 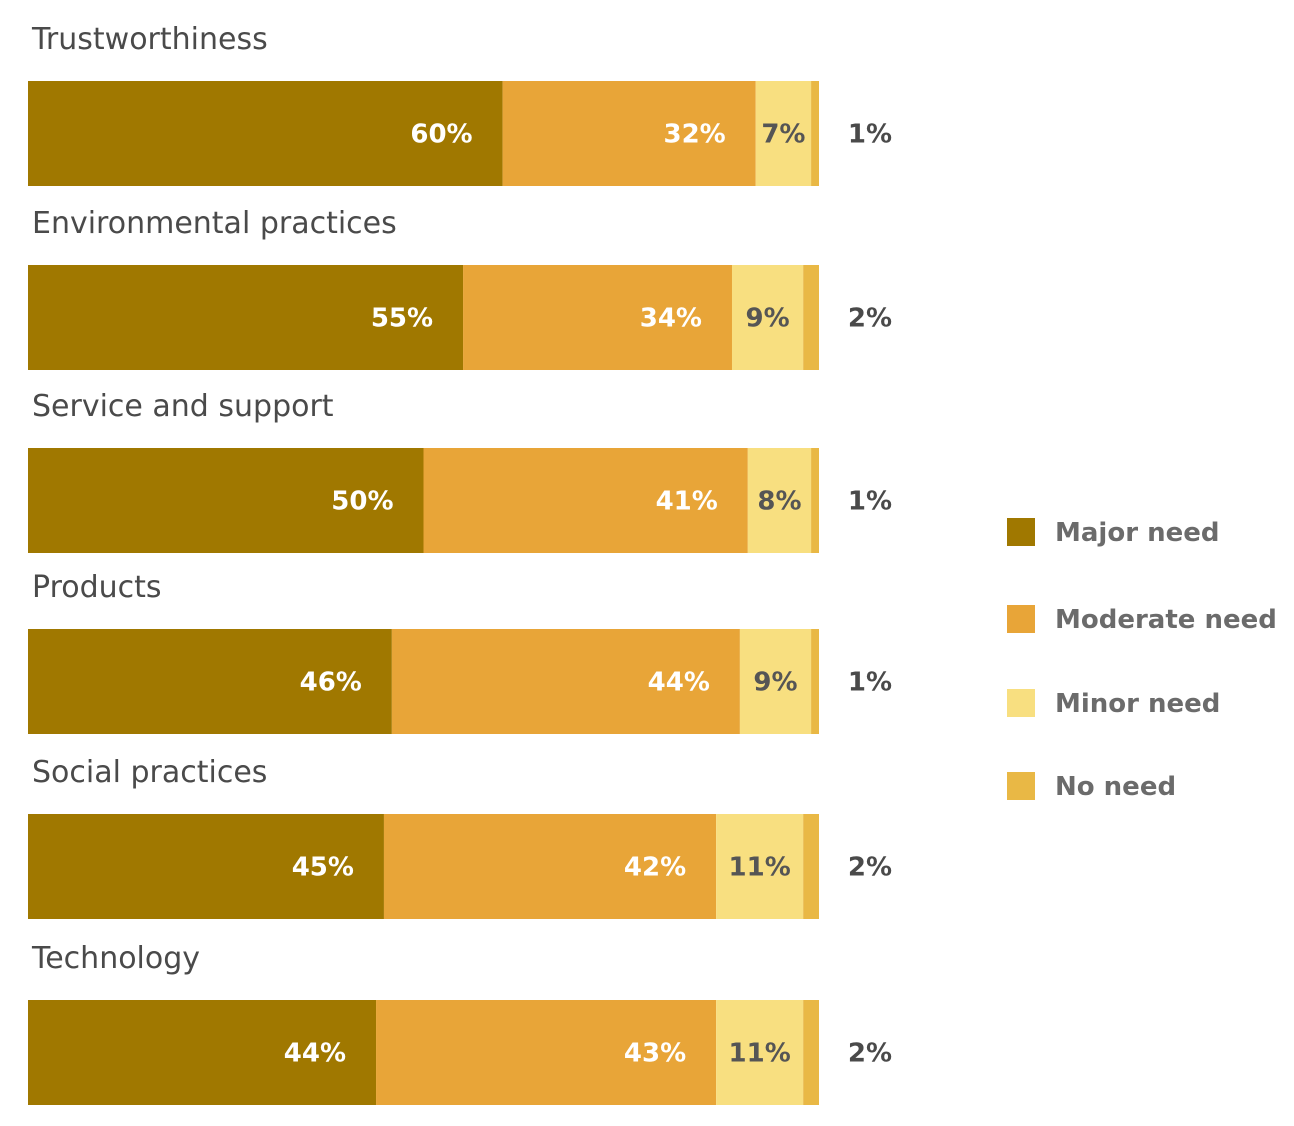 I want to click on segment-value-label: 41%, so click(x=687, y=502).